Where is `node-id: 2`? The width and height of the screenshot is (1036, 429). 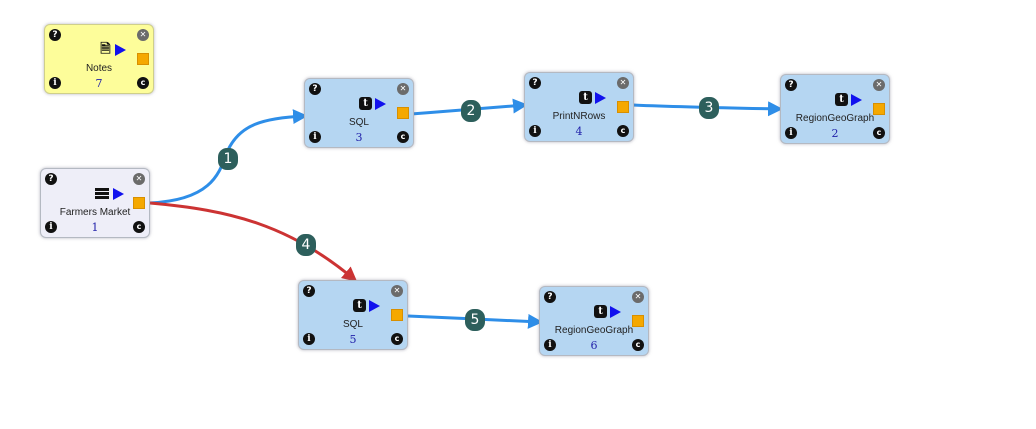 node-id: 2 is located at coordinates (835, 133).